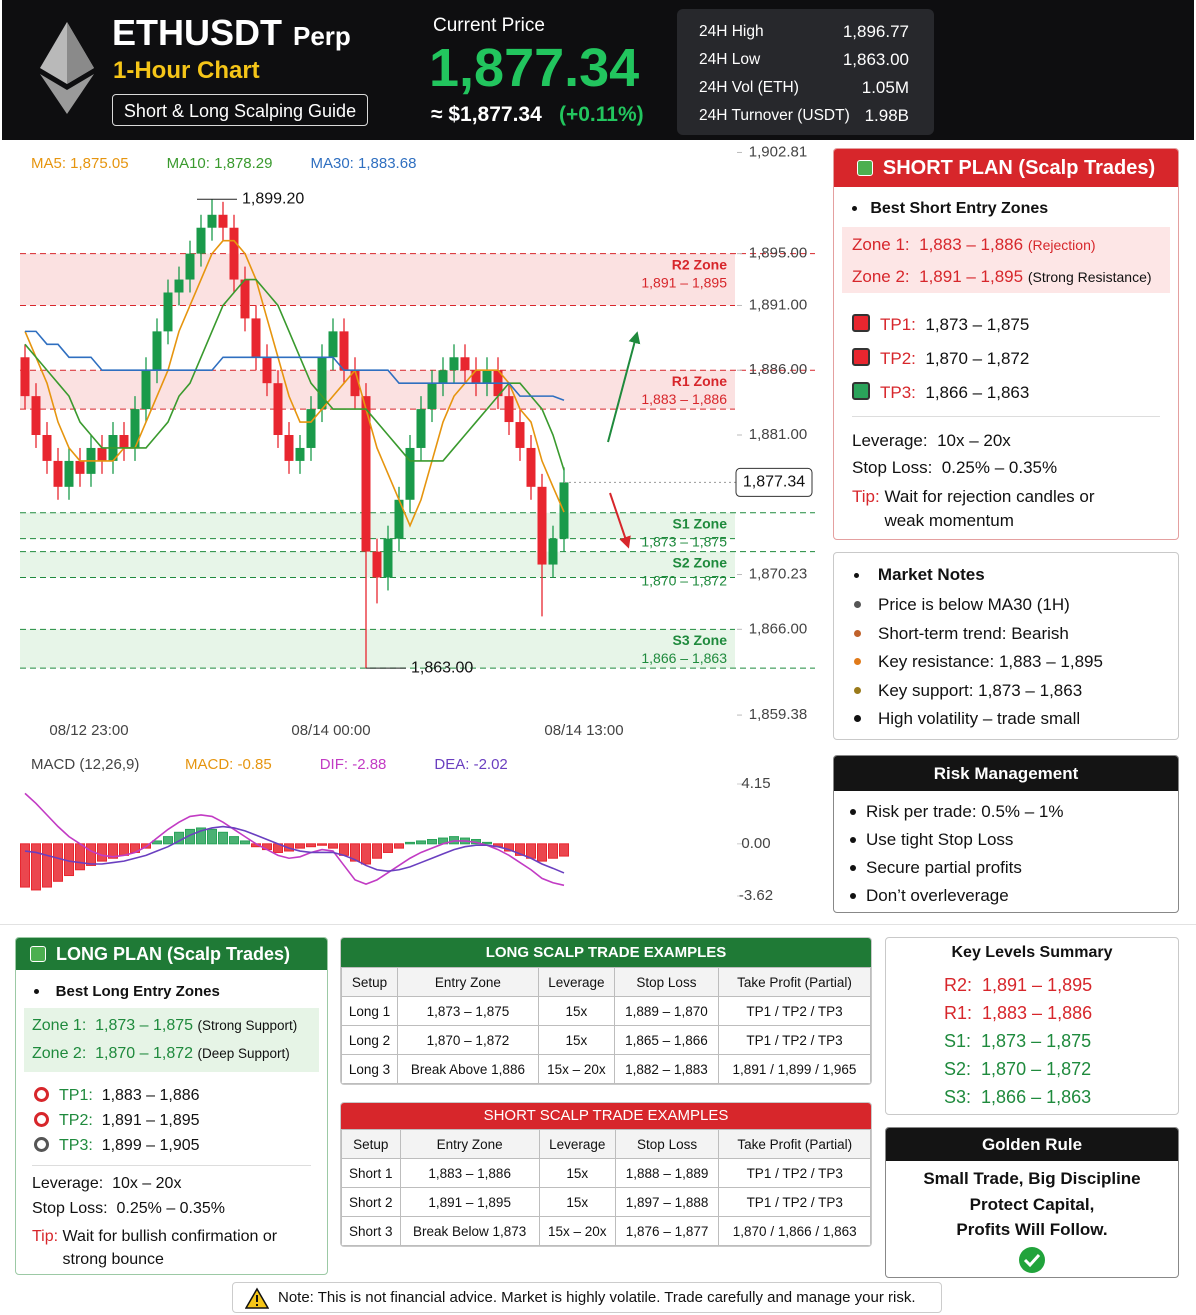 The image size is (1196, 1315). I want to click on current-price: 1,877.34, so click(534, 68).